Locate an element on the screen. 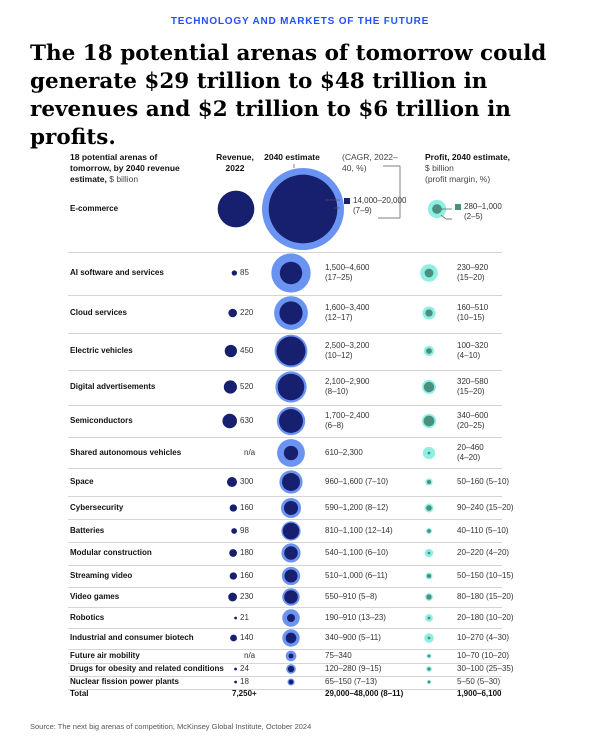 This screenshot has height=750, width=600. revenue-2022-label: 24 is located at coordinates (244, 668).